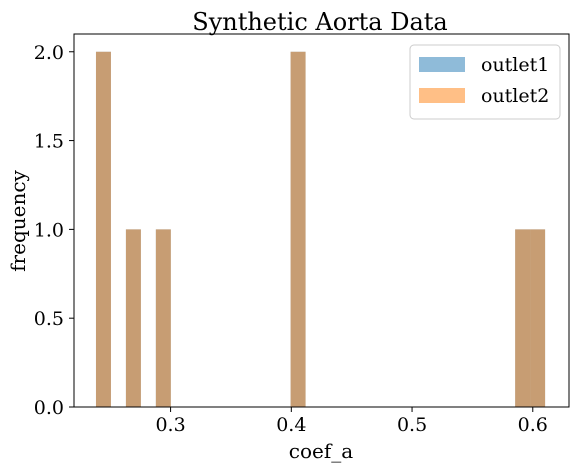 This screenshot has width=578, height=471. Describe the element at coordinates (49, 230) in the screenshot. I see `y-tick-label: 1.0` at that location.